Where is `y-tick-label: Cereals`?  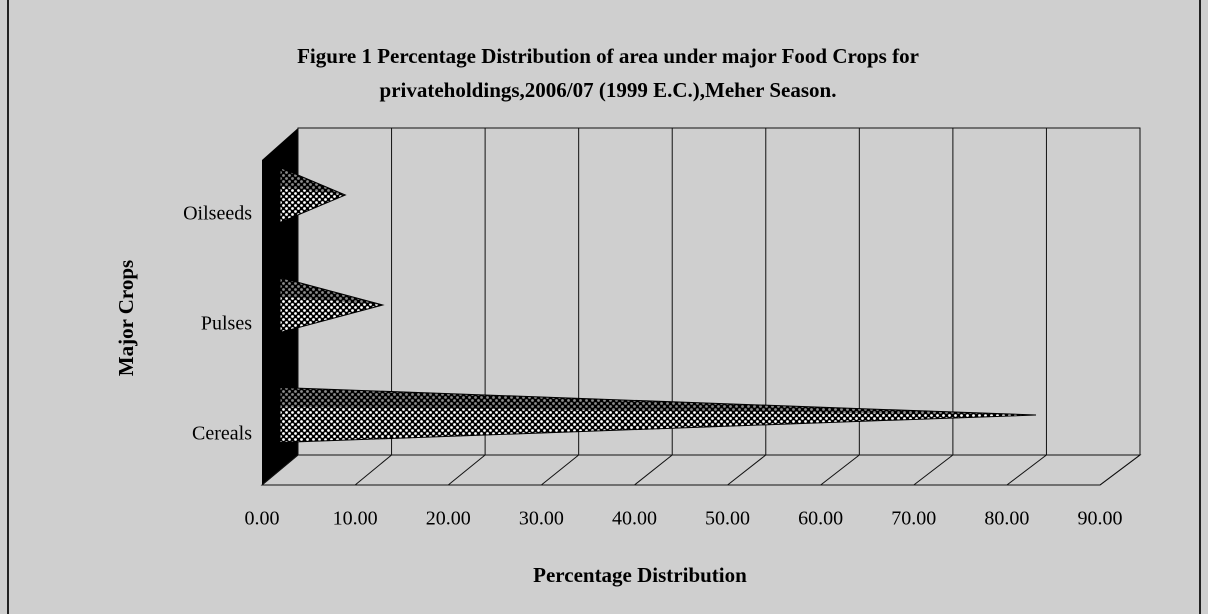 y-tick-label: Cereals is located at coordinates (222, 434).